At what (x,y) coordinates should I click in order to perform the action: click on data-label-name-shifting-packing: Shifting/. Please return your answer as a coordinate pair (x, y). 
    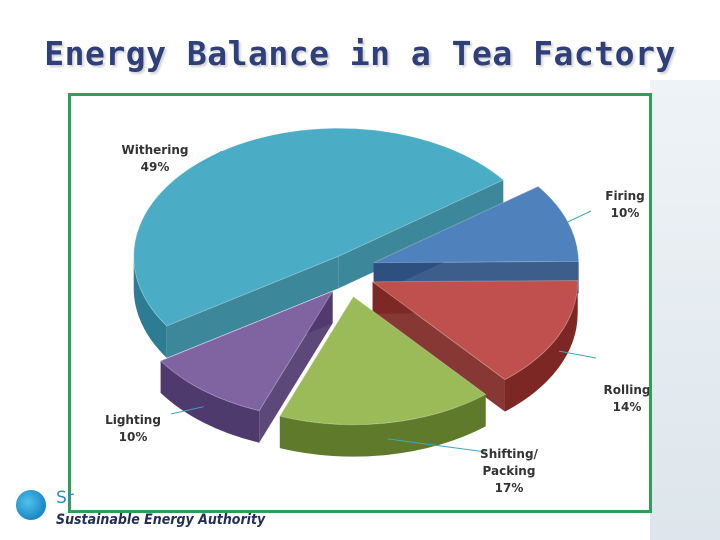
    Looking at the image, I should click on (509, 454).